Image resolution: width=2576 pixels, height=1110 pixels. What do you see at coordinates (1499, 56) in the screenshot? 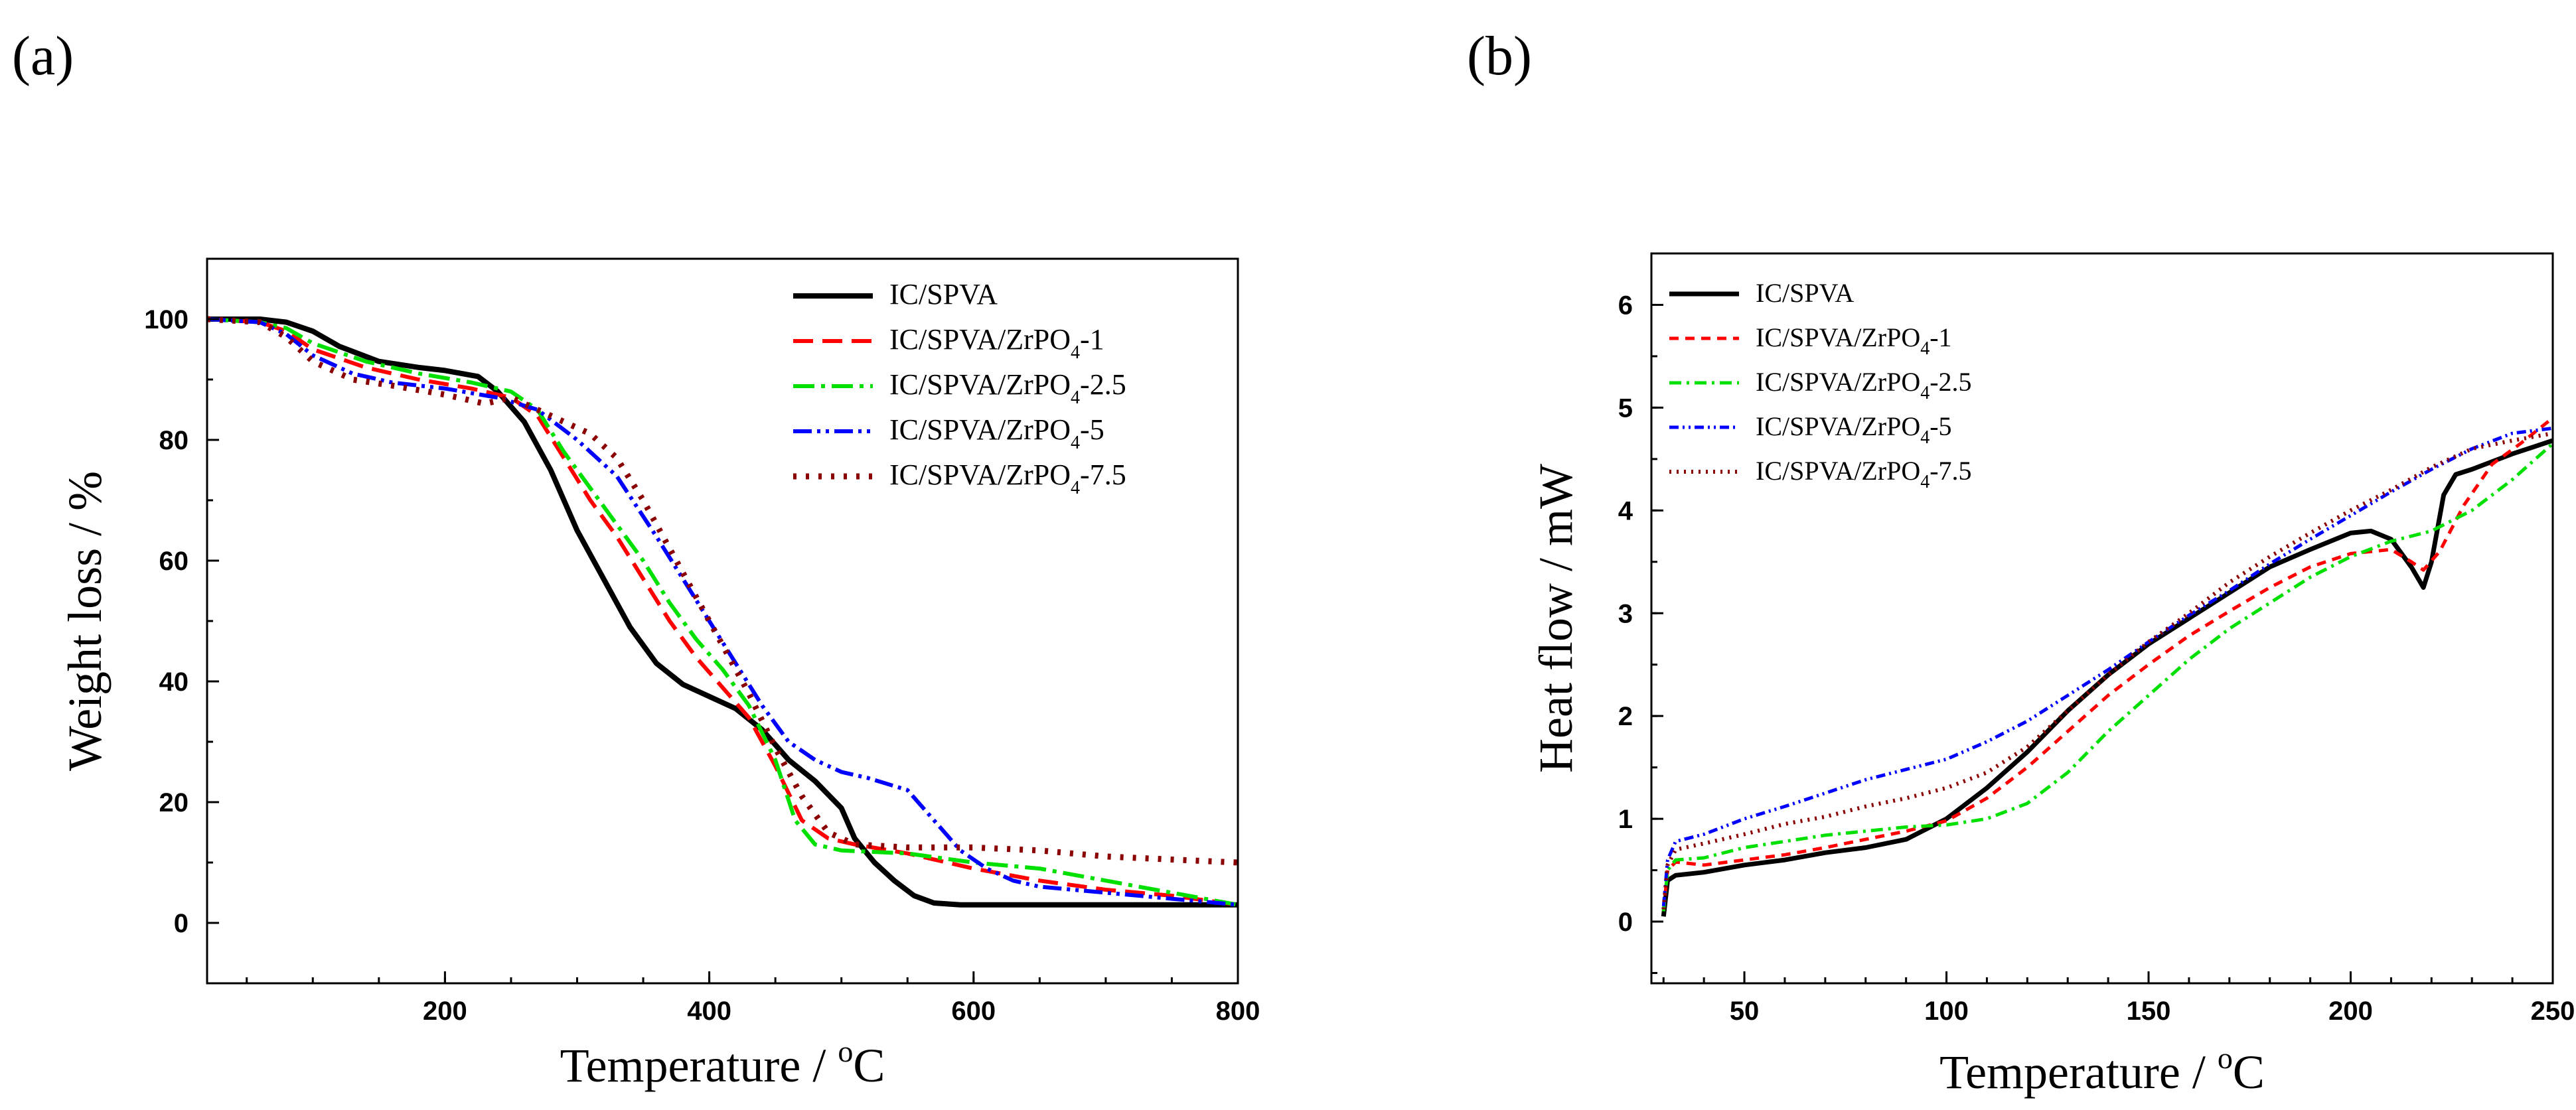
I see `panel-label: (b)` at bounding box center [1499, 56].